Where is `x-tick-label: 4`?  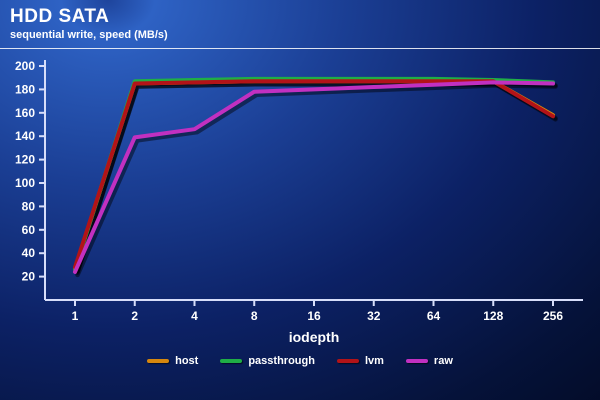
x-tick-label: 4 is located at coordinates (194, 316).